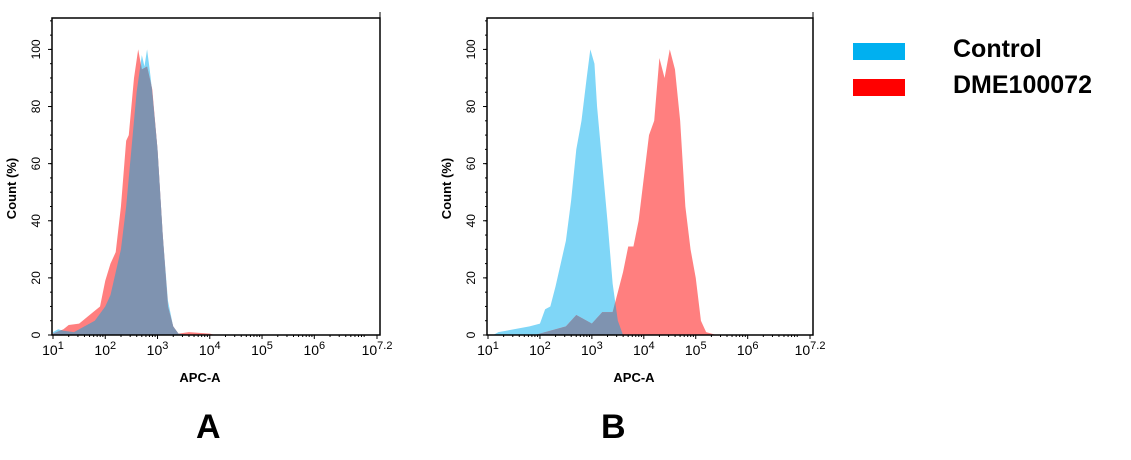 The image size is (1131, 460). Describe the element at coordinates (558, 192) in the screenshot. I see `histogram-area-control` at that location.